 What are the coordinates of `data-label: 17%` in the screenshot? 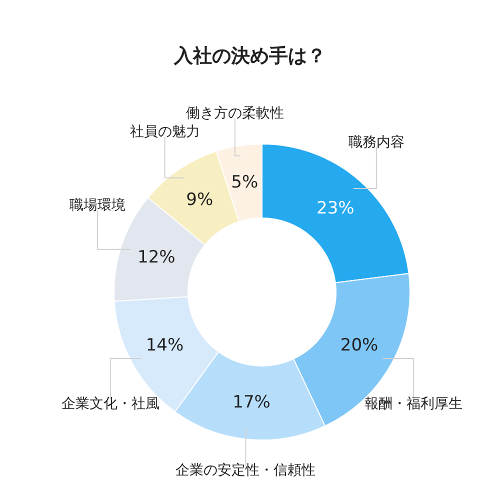 It's located at (251, 402).